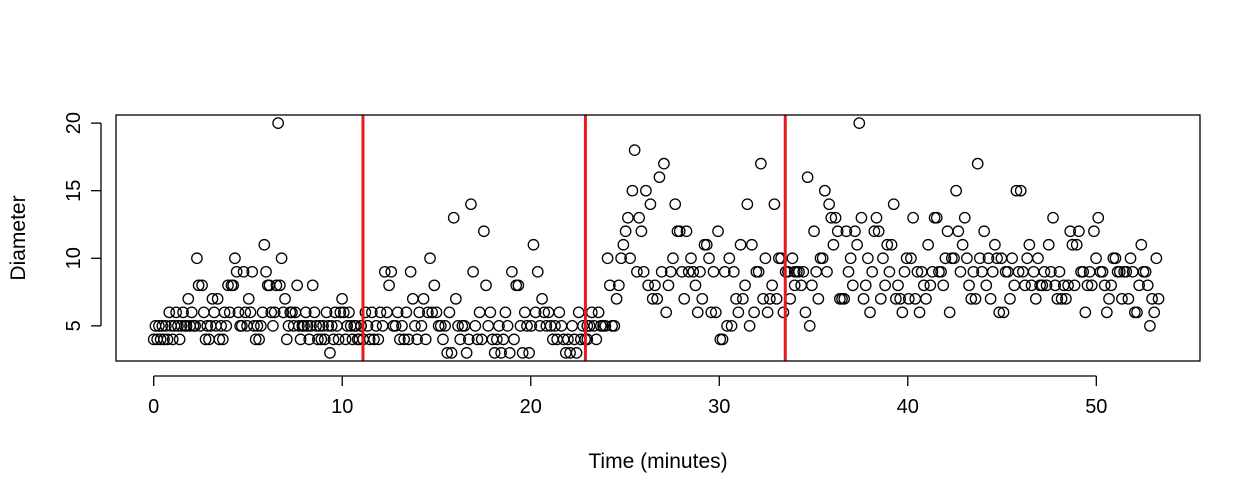 This screenshot has width=1260, height=504. I want to click on x-tick-label: 20, so click(531, 407).